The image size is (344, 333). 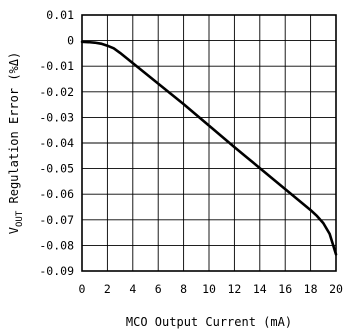 I want to click on x-tick-label: 20, so click(x=336, y=289).